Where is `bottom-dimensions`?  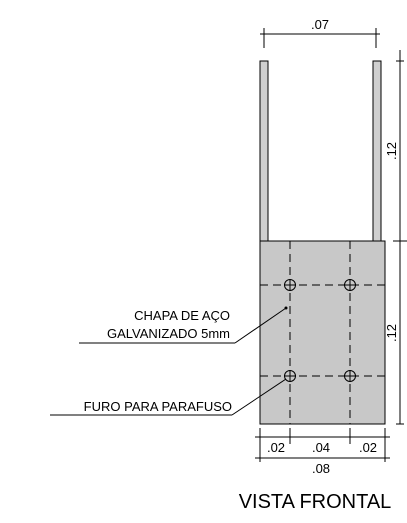 bottom-dimensions is located at coordinates (322, 445).